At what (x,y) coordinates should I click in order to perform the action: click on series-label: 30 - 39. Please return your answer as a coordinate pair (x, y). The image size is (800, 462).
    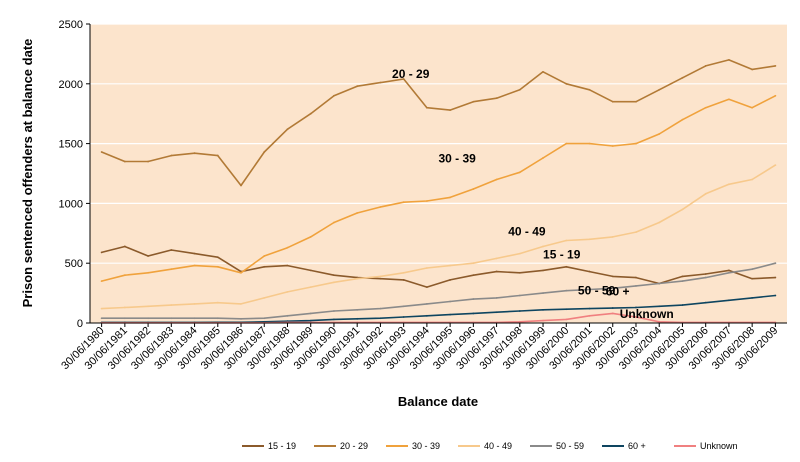
    Looking at the image, I should click on (458, 159).